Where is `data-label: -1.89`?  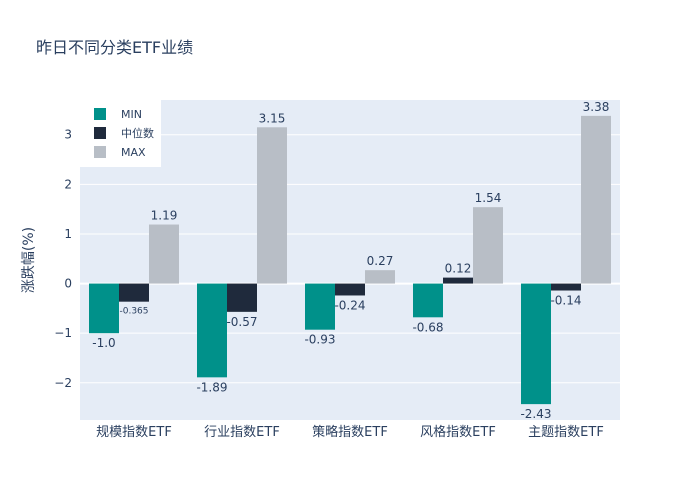 data-label: -1.89 is located at coordinates (211, 387).